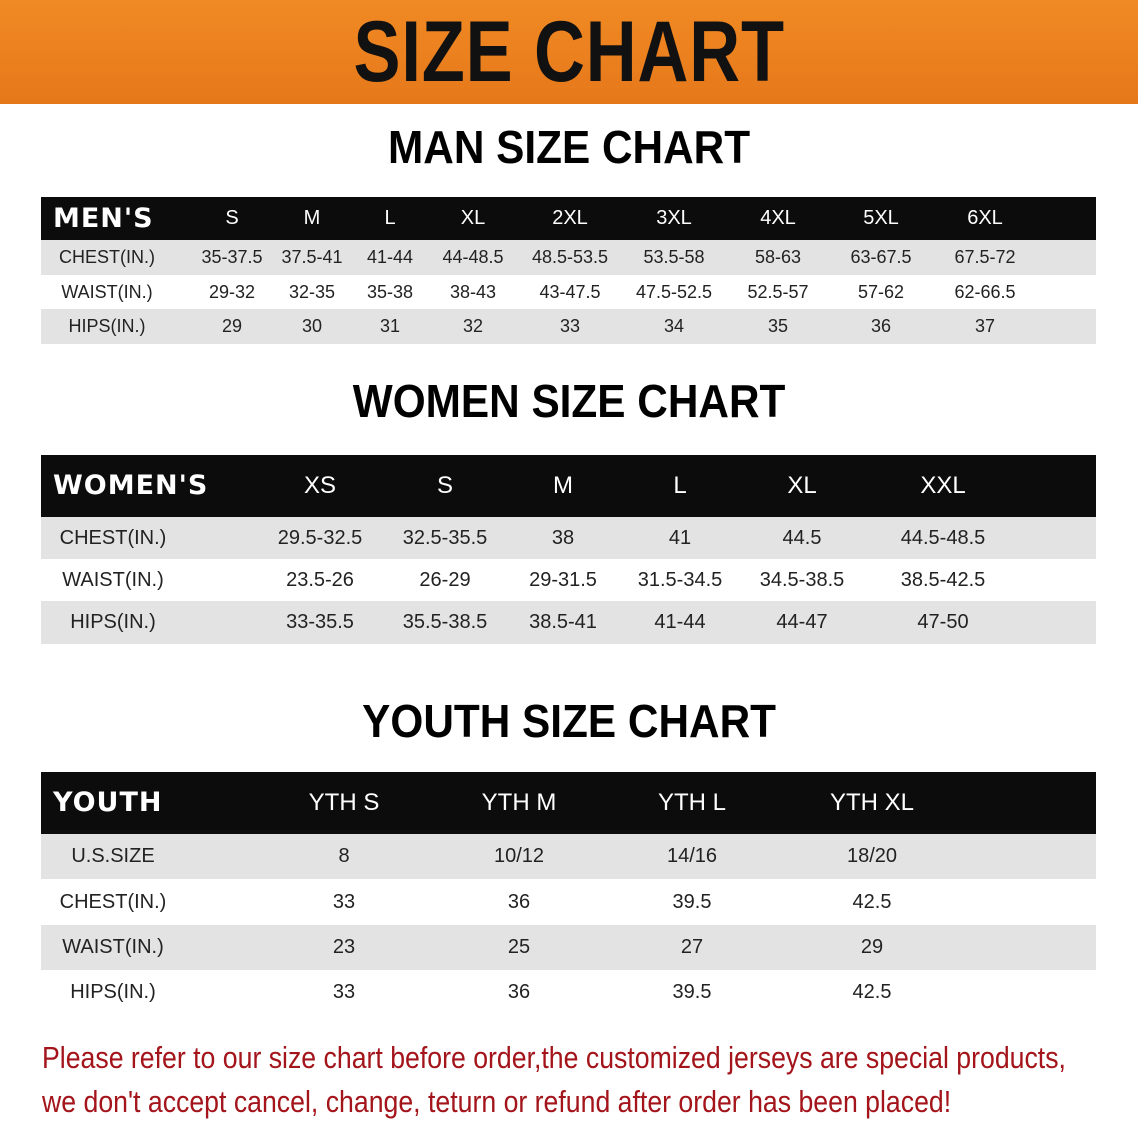 The width and height of the screenshot is (1138, 1132). What do you see at coordinates (881, 257) in the screenshot?
I see `table-cell: 63-67.5` at bounding box center [881, 257].